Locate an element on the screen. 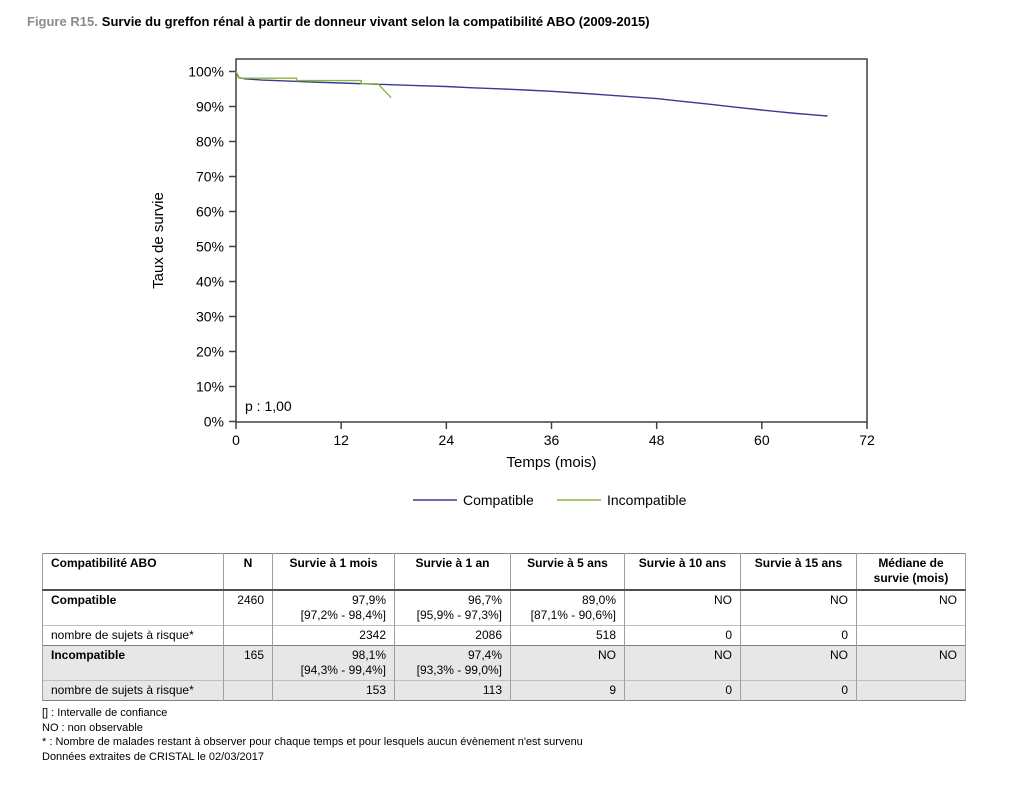 The width and height of the screenshot is (1020, 802). cell-survie-5-ans: 89,0% [87,1% - 90,6%] is located at coordinates (567, 608).